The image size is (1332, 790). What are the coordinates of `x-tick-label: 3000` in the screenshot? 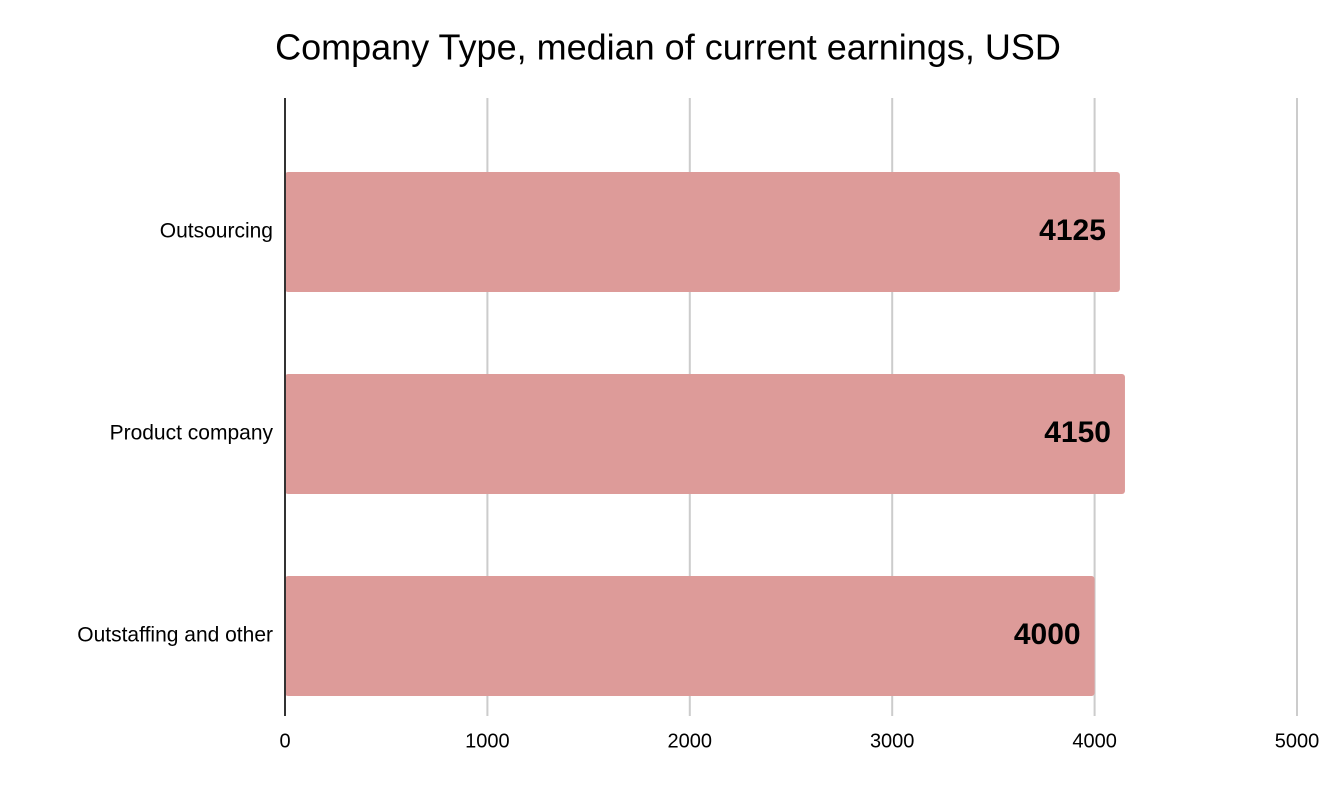 It's located at (892, 741).